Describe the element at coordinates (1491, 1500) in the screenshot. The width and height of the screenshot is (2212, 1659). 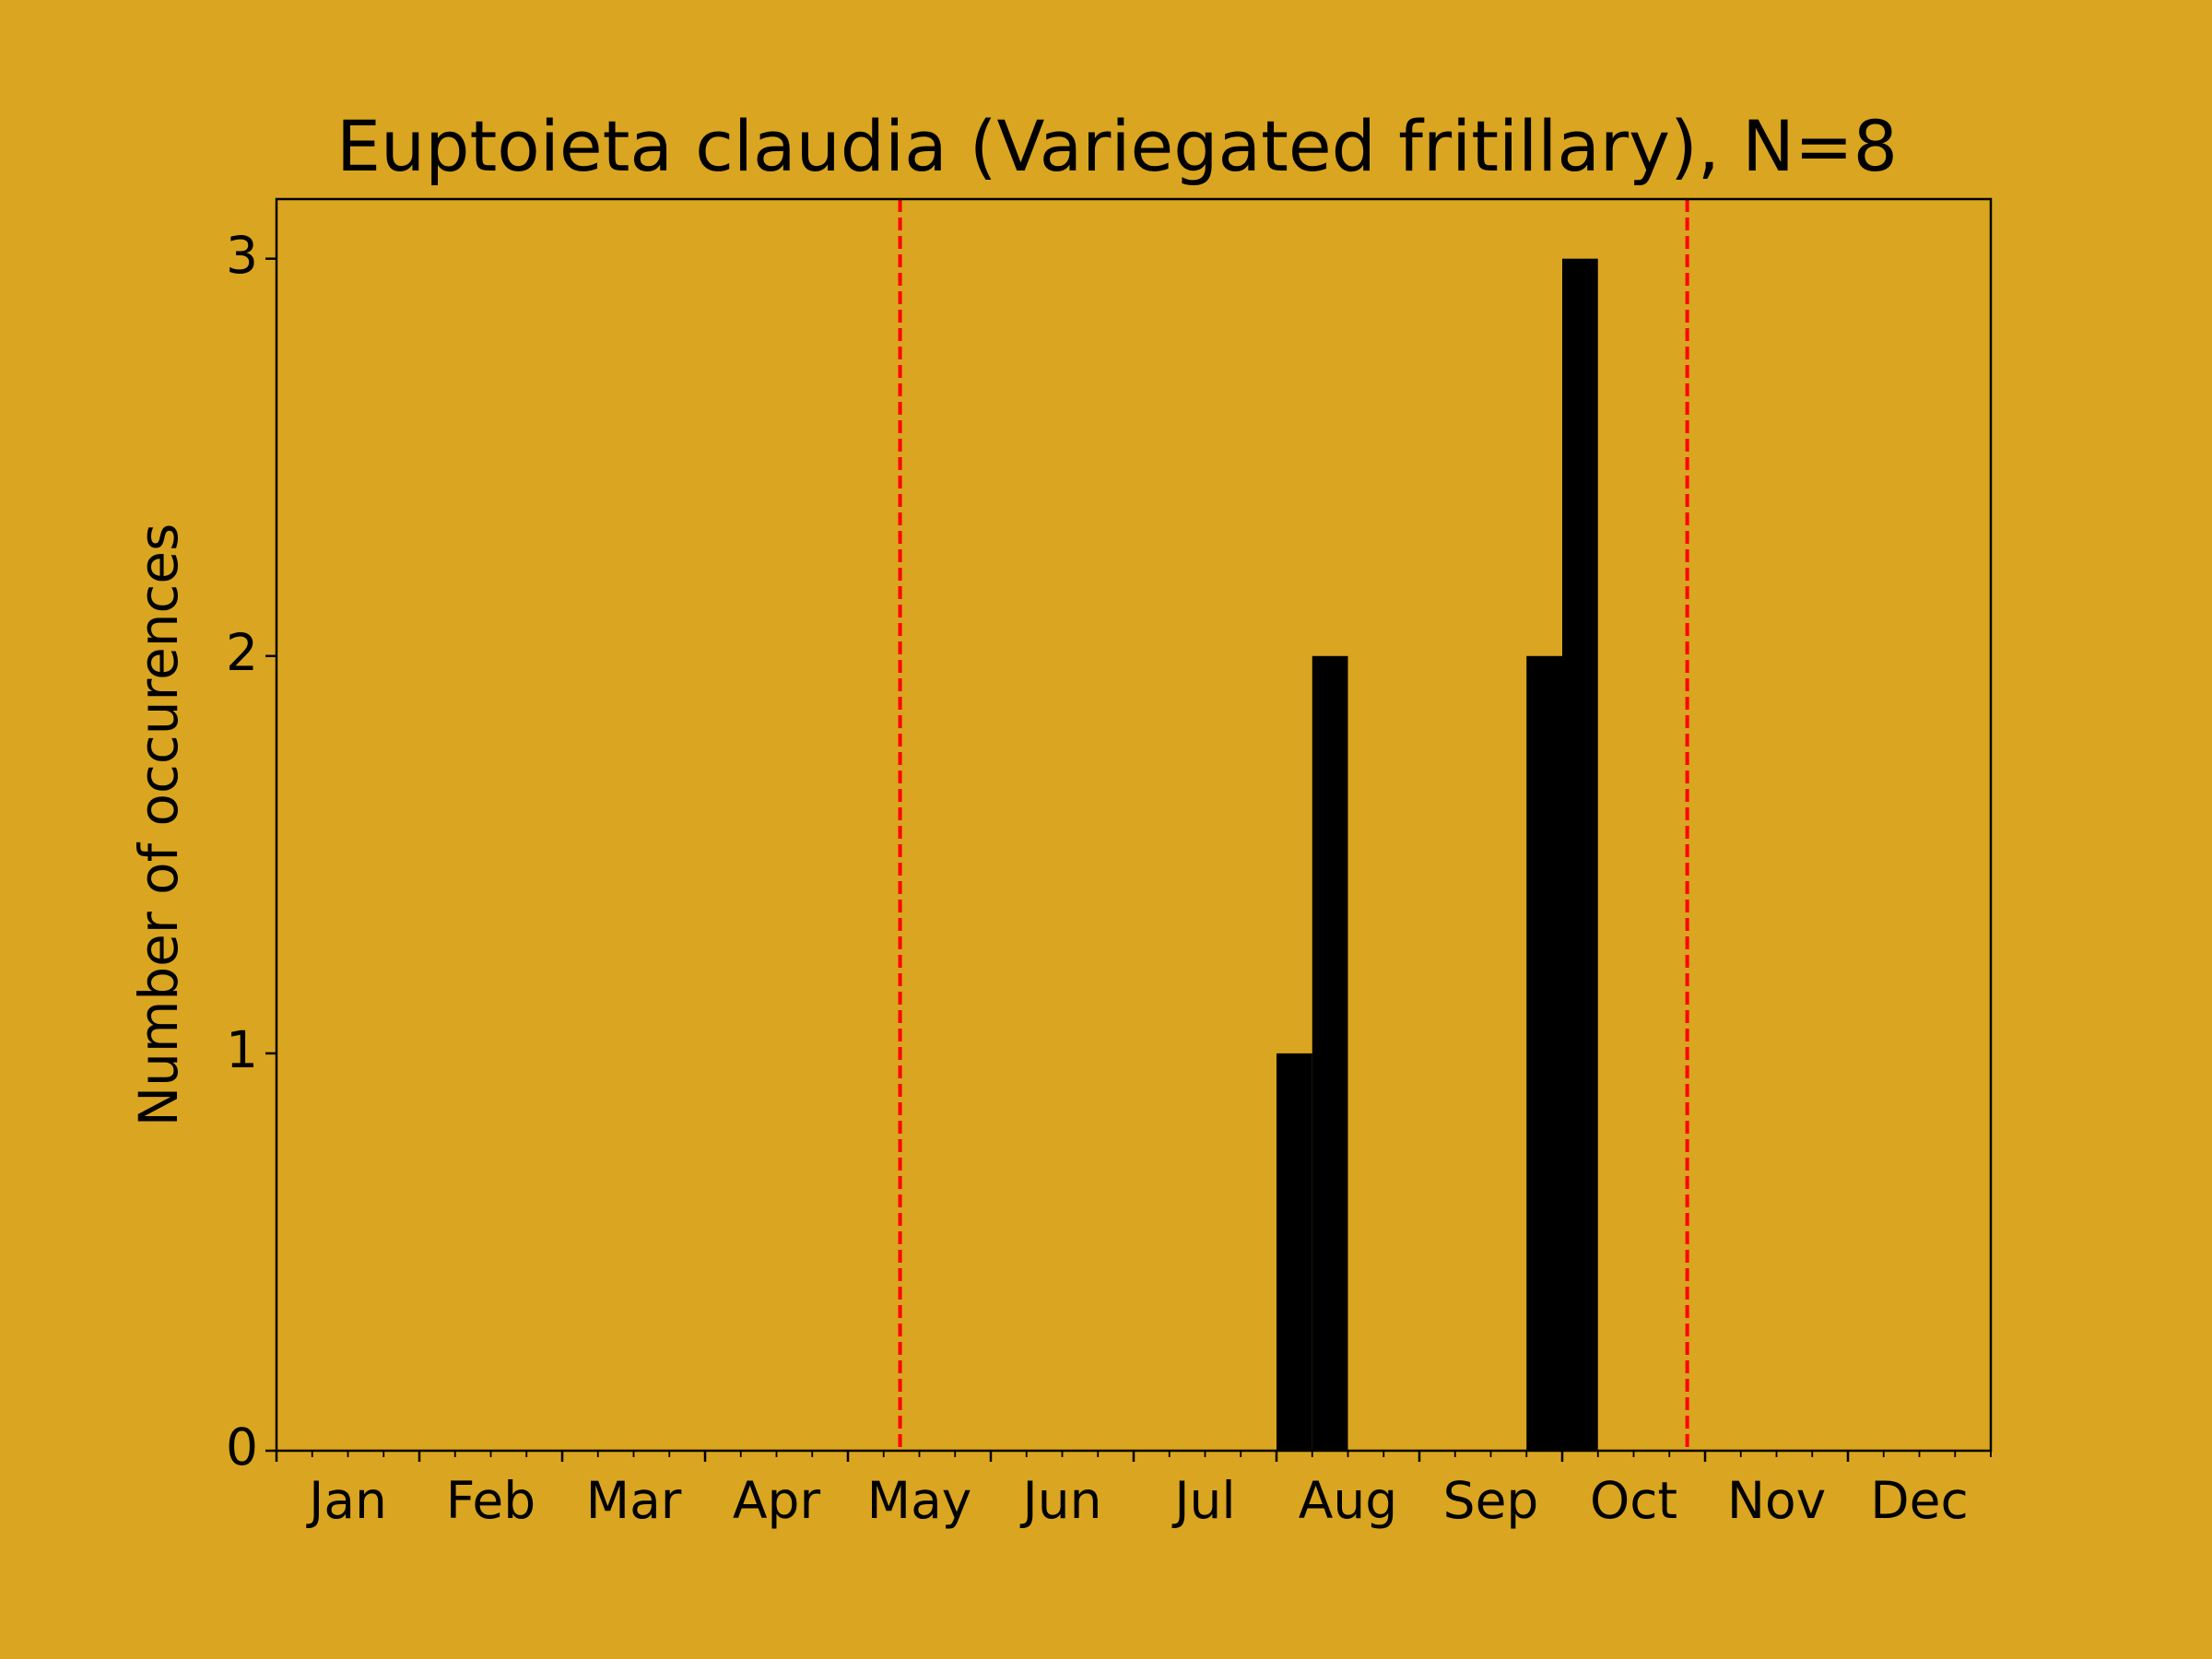
I see `x-tick-label: Sep` at that location.